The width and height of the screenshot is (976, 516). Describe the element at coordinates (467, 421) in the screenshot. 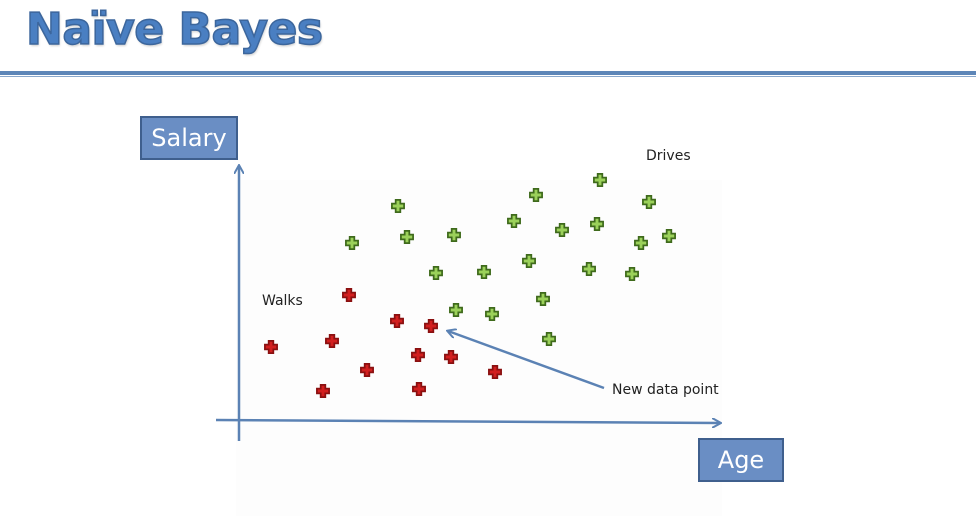

I see `x-axis` at that location.